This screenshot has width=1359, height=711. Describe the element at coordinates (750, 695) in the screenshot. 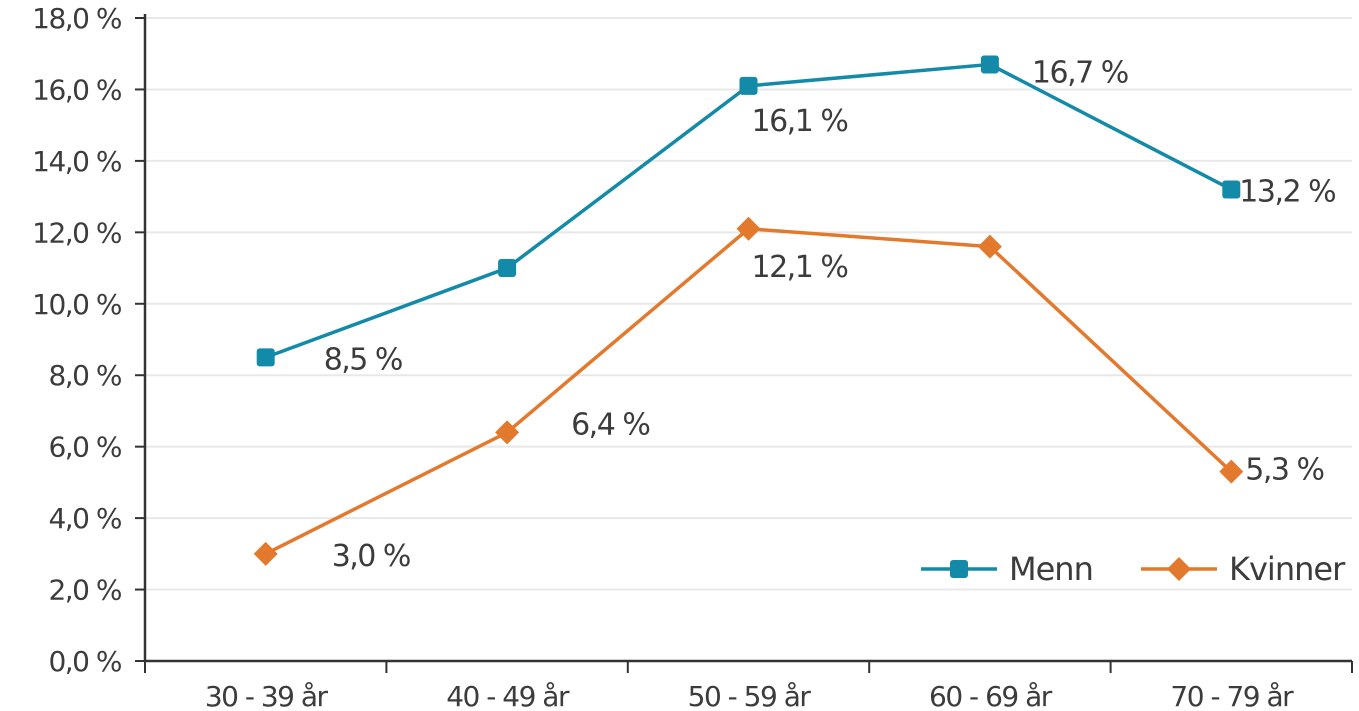

I see `x-tick-label: 50 - 59 år` at that location.